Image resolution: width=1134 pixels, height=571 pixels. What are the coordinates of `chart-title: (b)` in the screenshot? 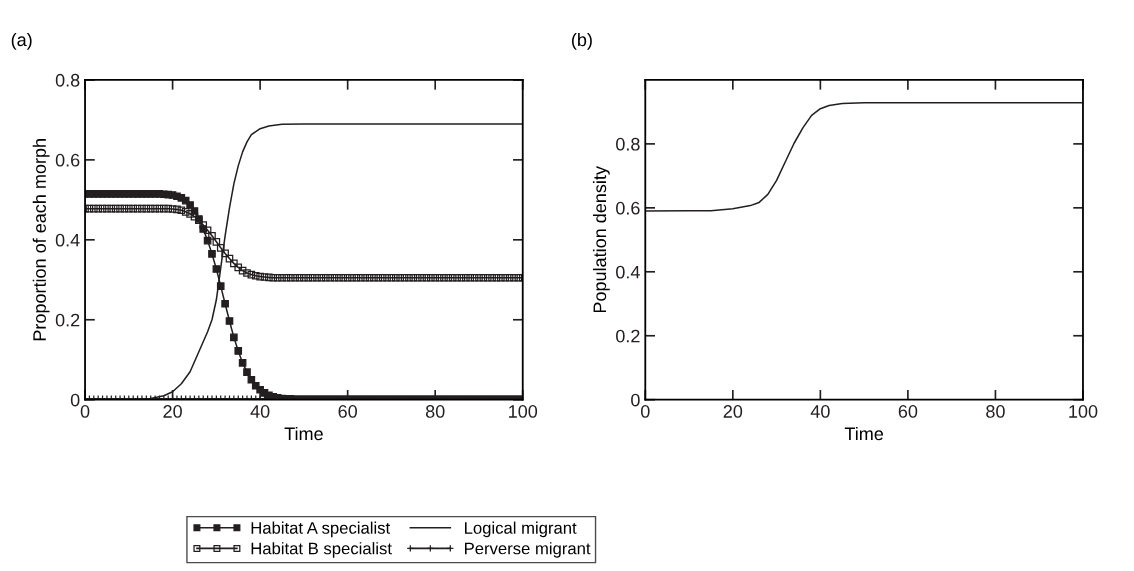 It's located at (582, 41).